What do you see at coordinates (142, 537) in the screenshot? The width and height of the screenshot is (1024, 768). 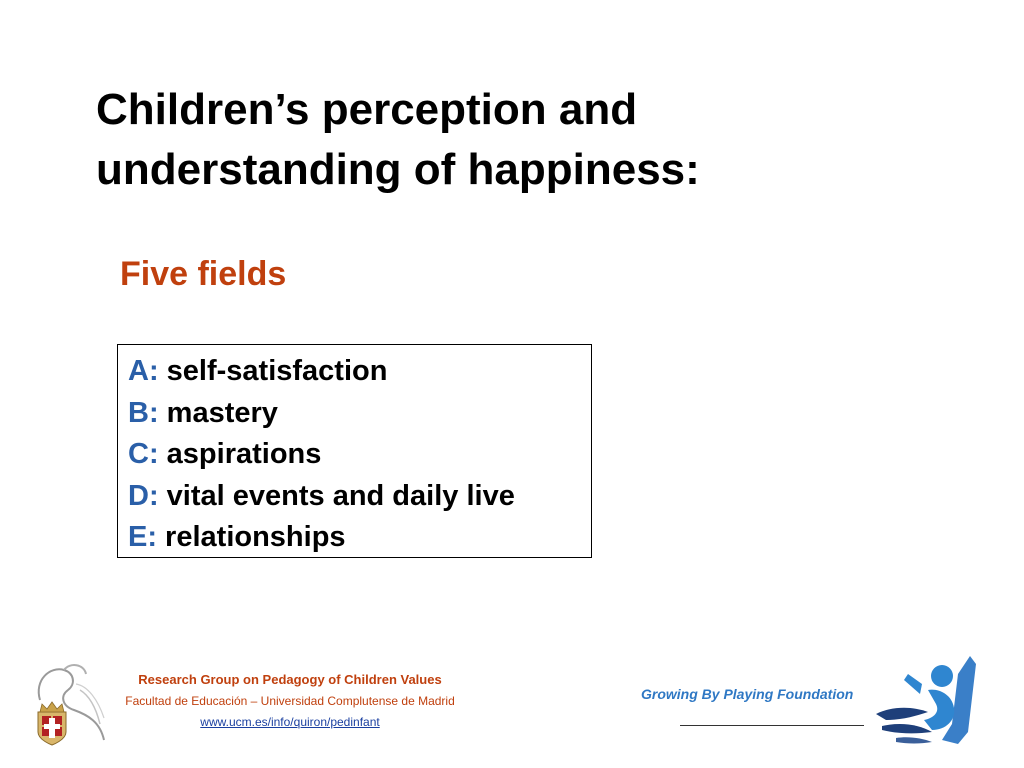 I see `field-letter: E:` at bounding box center [142, 537].